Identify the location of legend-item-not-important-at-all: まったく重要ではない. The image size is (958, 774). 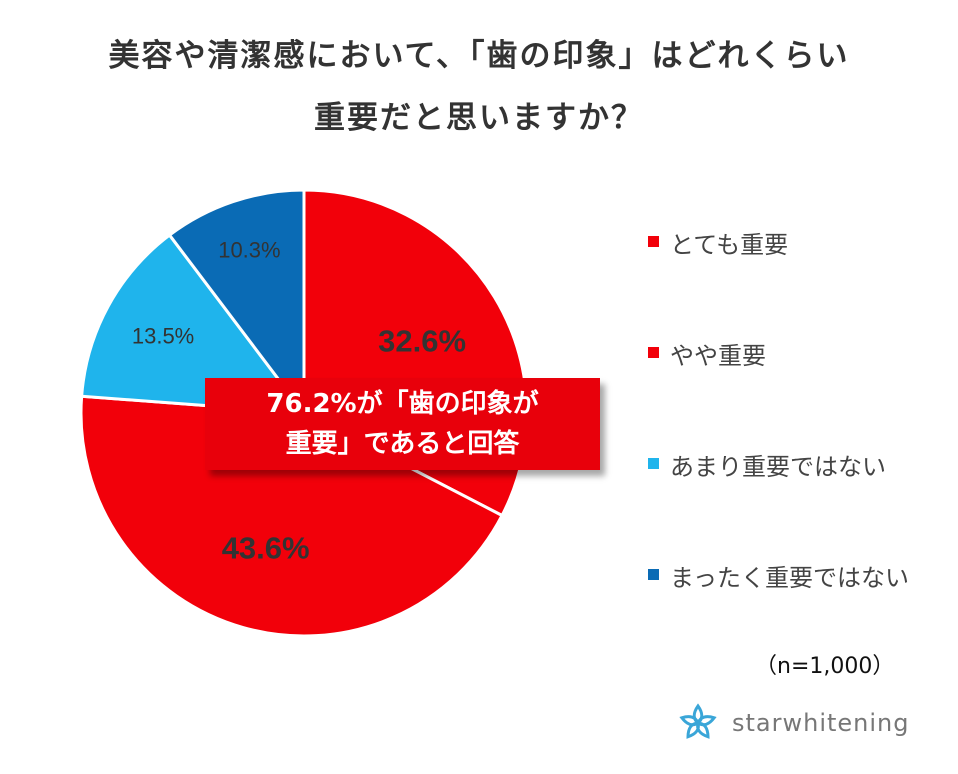
(778, 613).